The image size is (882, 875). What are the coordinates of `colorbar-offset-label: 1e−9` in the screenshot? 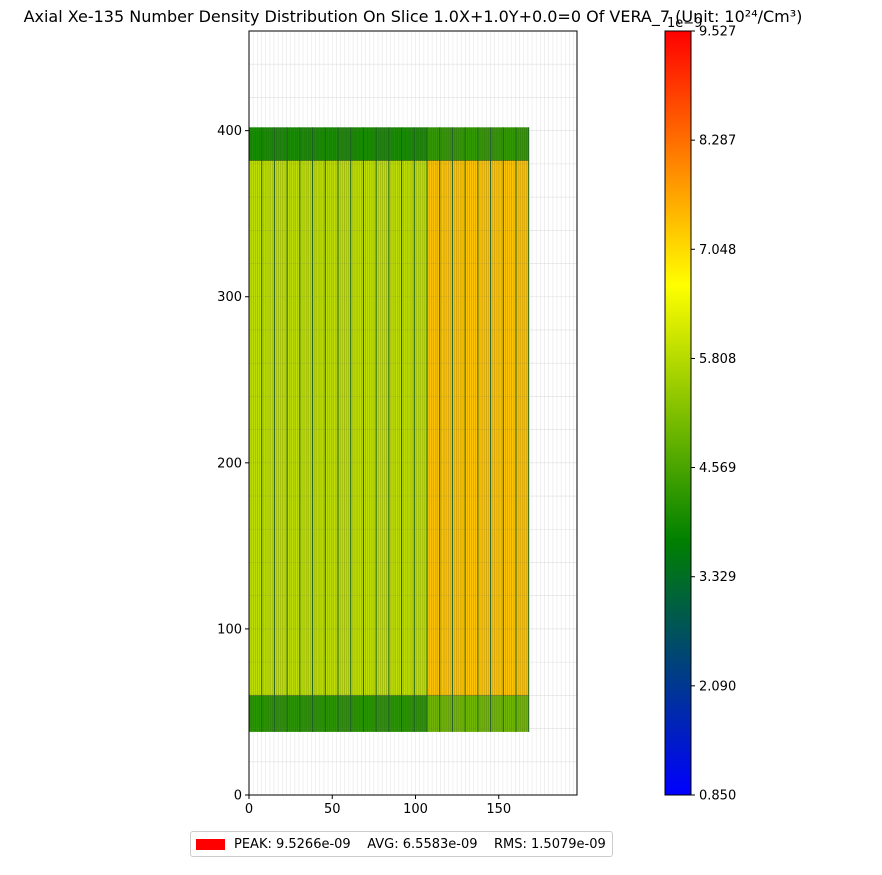 It's located at (684, 23).